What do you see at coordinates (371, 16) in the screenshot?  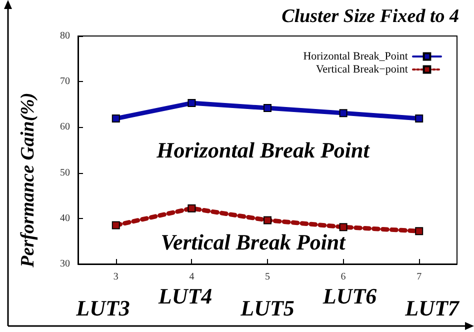 I see `chart-title: Cluster Size Fixed to 4` at bounding box center [371, 16].